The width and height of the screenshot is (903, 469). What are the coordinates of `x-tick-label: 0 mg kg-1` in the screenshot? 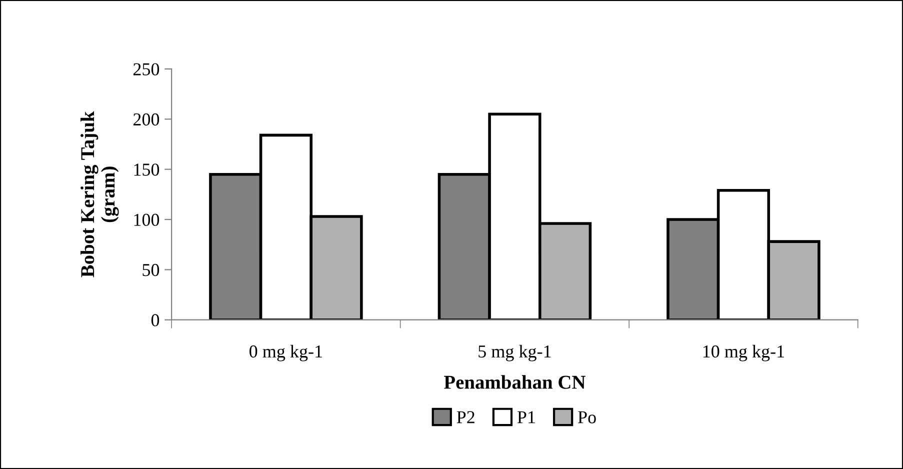 It's located at (286, 353).